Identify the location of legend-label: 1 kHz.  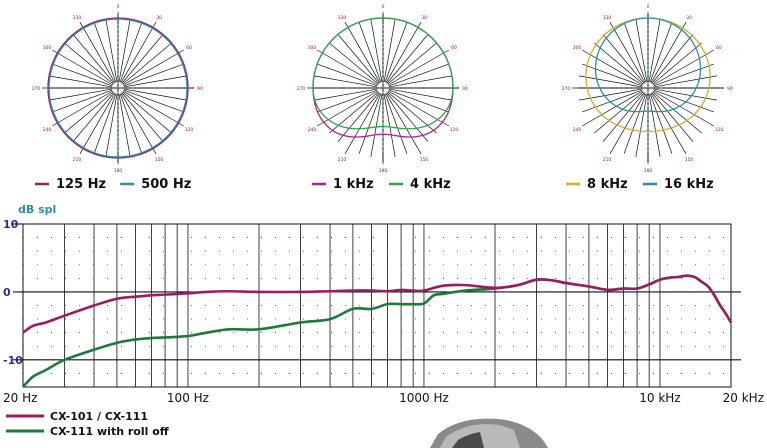
(353, 184).